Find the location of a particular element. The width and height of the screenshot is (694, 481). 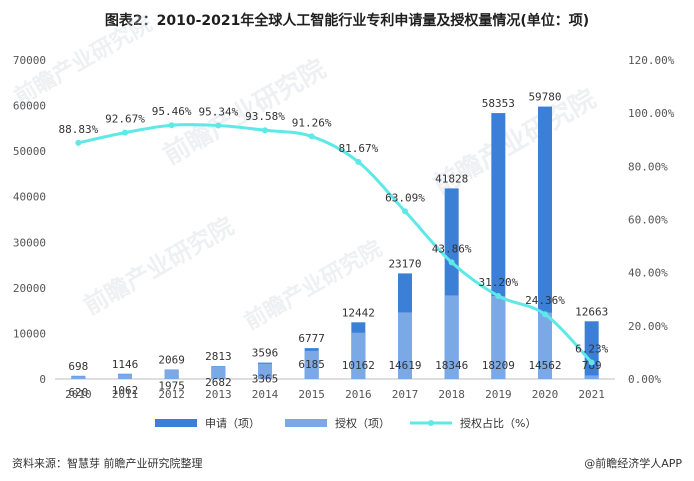

share-label: 95.34% is located at coordinates (218, 112).